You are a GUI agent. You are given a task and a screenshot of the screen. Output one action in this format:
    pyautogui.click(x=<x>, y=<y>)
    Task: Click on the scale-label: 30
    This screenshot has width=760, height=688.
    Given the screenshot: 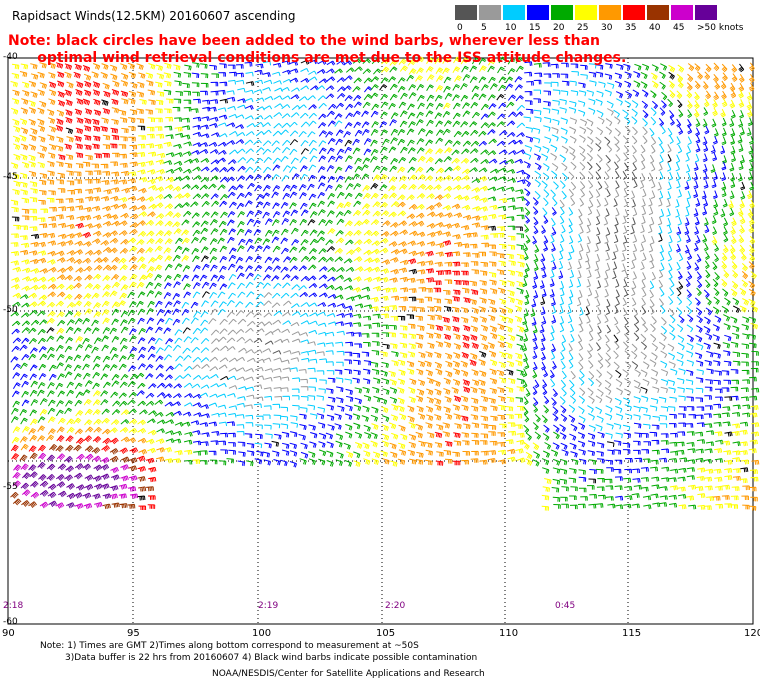 What is the action you would take?
    pyautogui.click(x=607, y=28)
    